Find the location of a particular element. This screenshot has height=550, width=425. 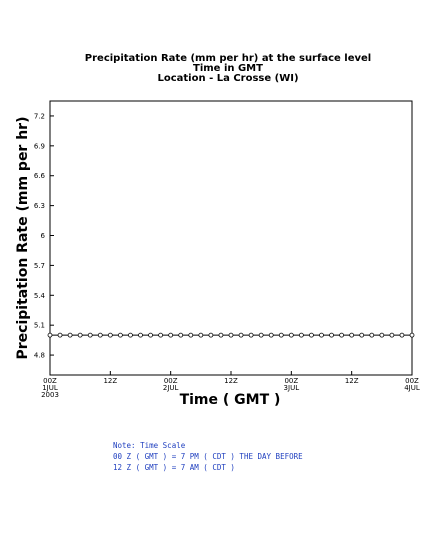

note-line-3: 12 Z ( GMT ) = 7 AM ( CDT ) is located at coordinates (174, 467).